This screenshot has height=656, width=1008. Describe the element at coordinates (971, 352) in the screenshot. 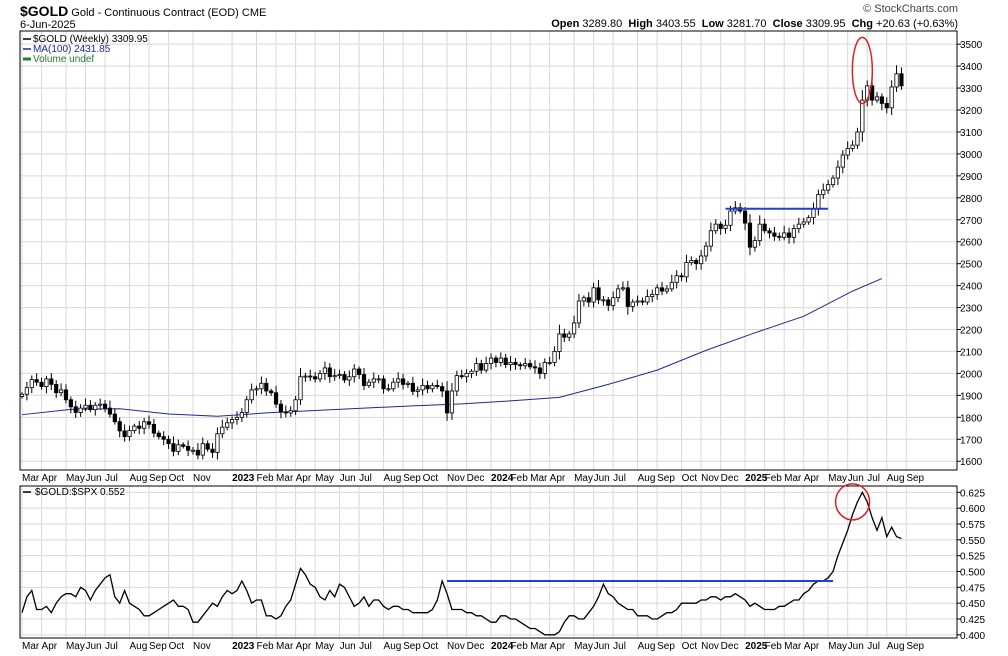

I see `y-tick-label: 2100` at that location.